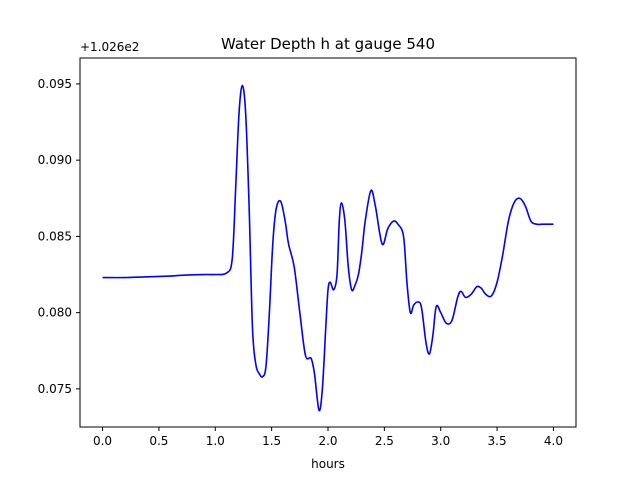  I want to click on x-tick-label: 2.5, so click(384, 441).